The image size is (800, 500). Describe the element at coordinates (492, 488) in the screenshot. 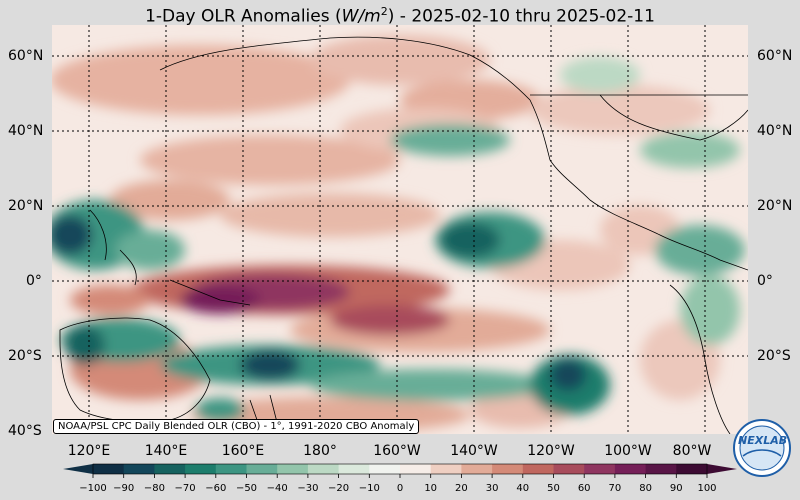

I see `colorbar-tick-label: 30` at that location.